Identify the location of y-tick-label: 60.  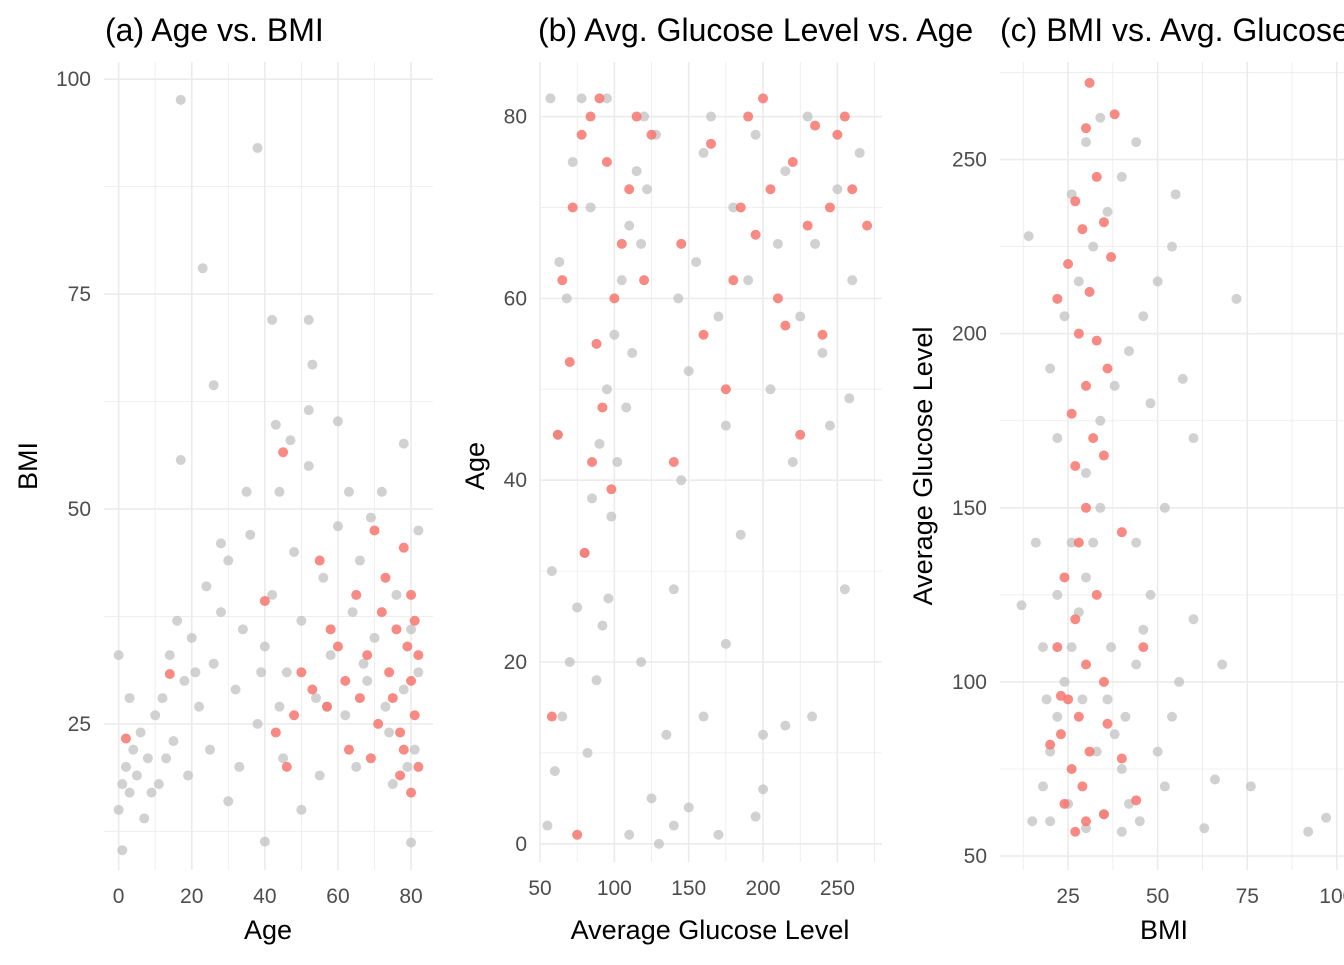
(515, 298).